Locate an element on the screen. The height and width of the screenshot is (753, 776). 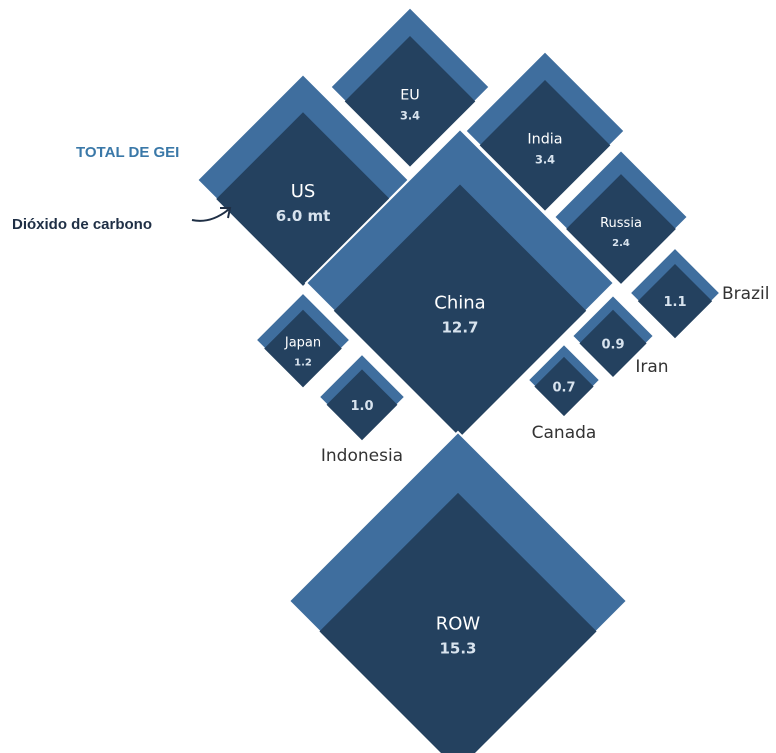
diamond-canada: 0.7 Canada is located at coordinates (564, 392).